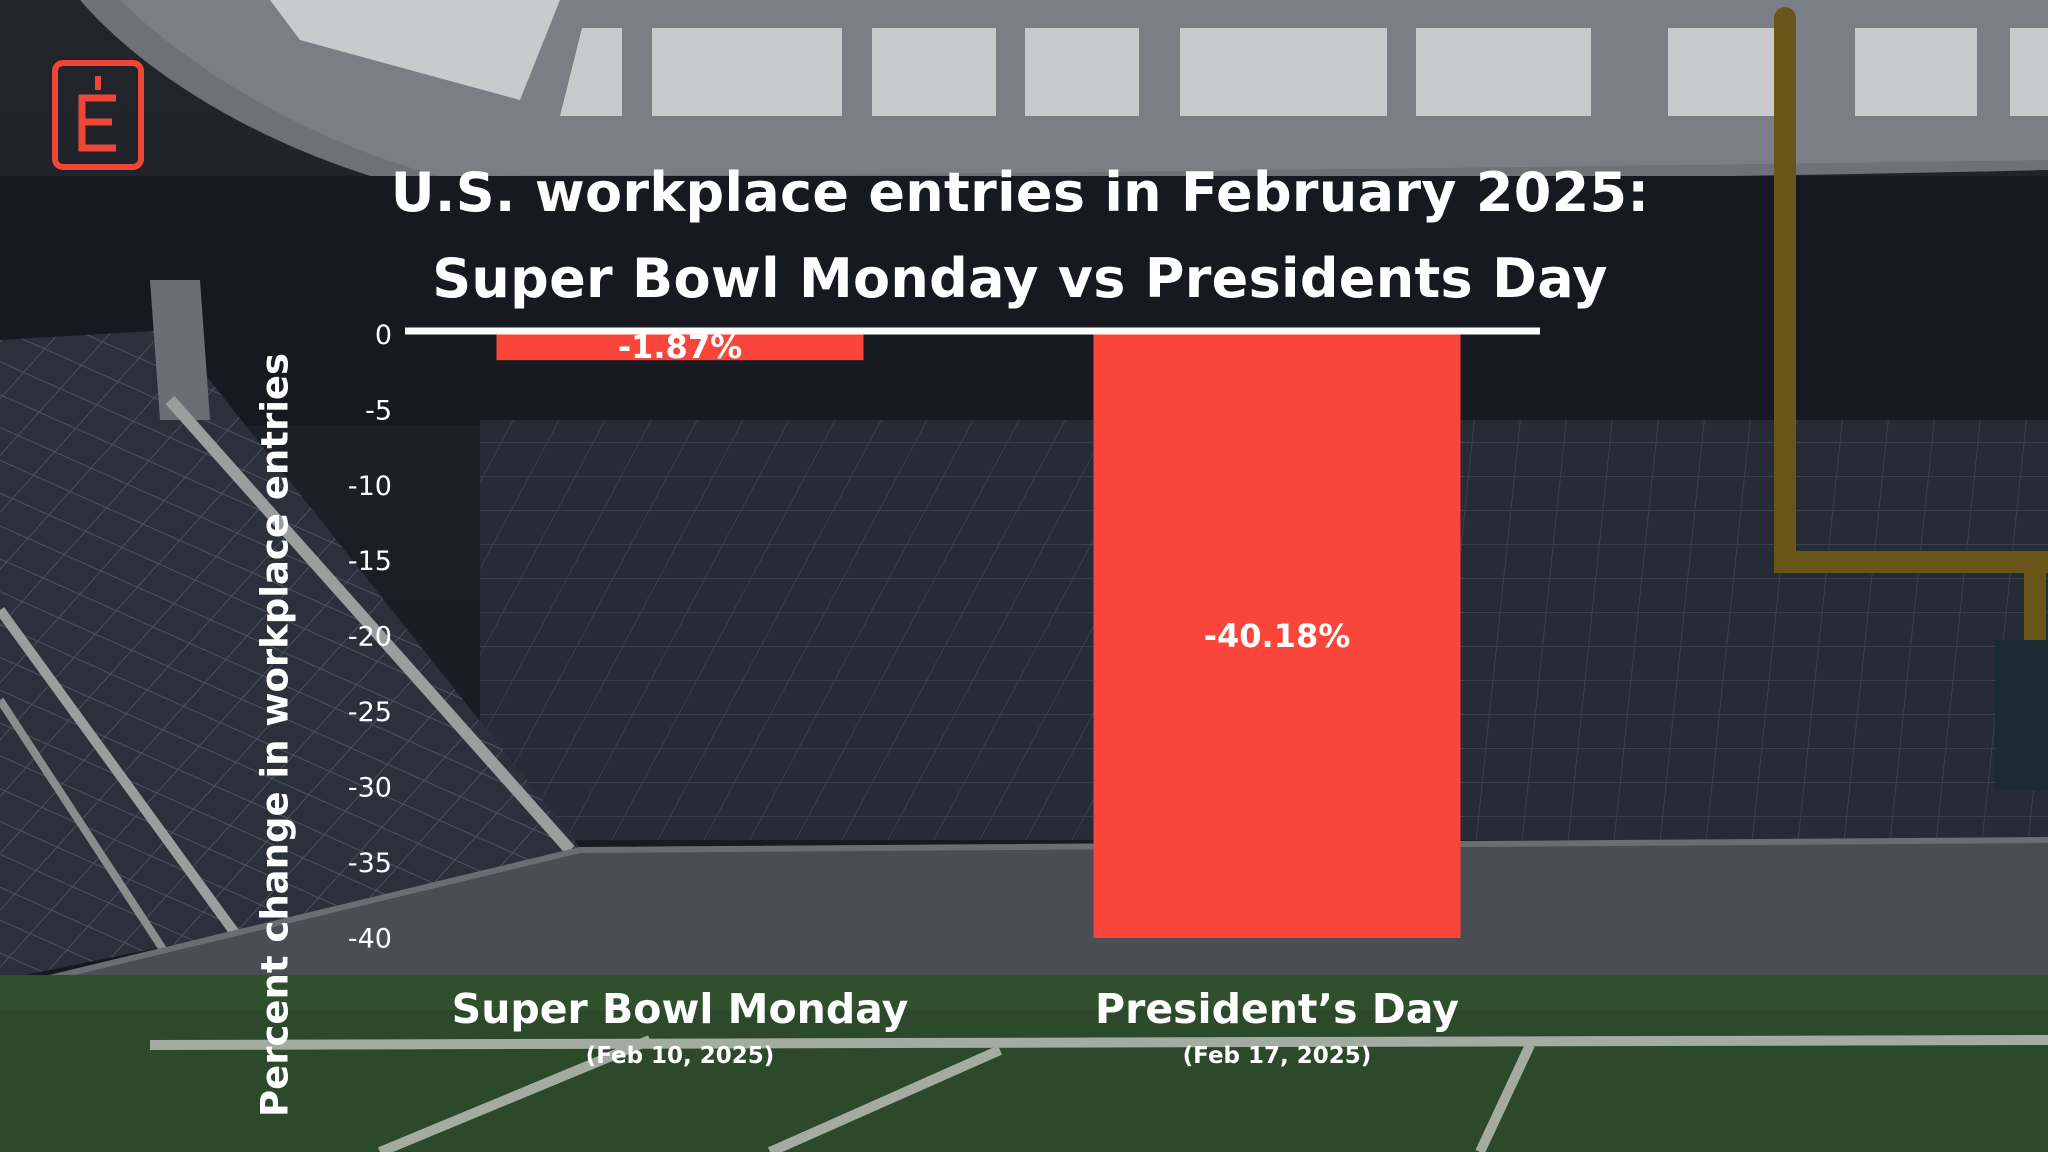 The width and height of the screenshot is (2048, 1152). Describe the element at coordinates (370, 938) in the screenshot. I see `y-tick-label: -40` at that location.